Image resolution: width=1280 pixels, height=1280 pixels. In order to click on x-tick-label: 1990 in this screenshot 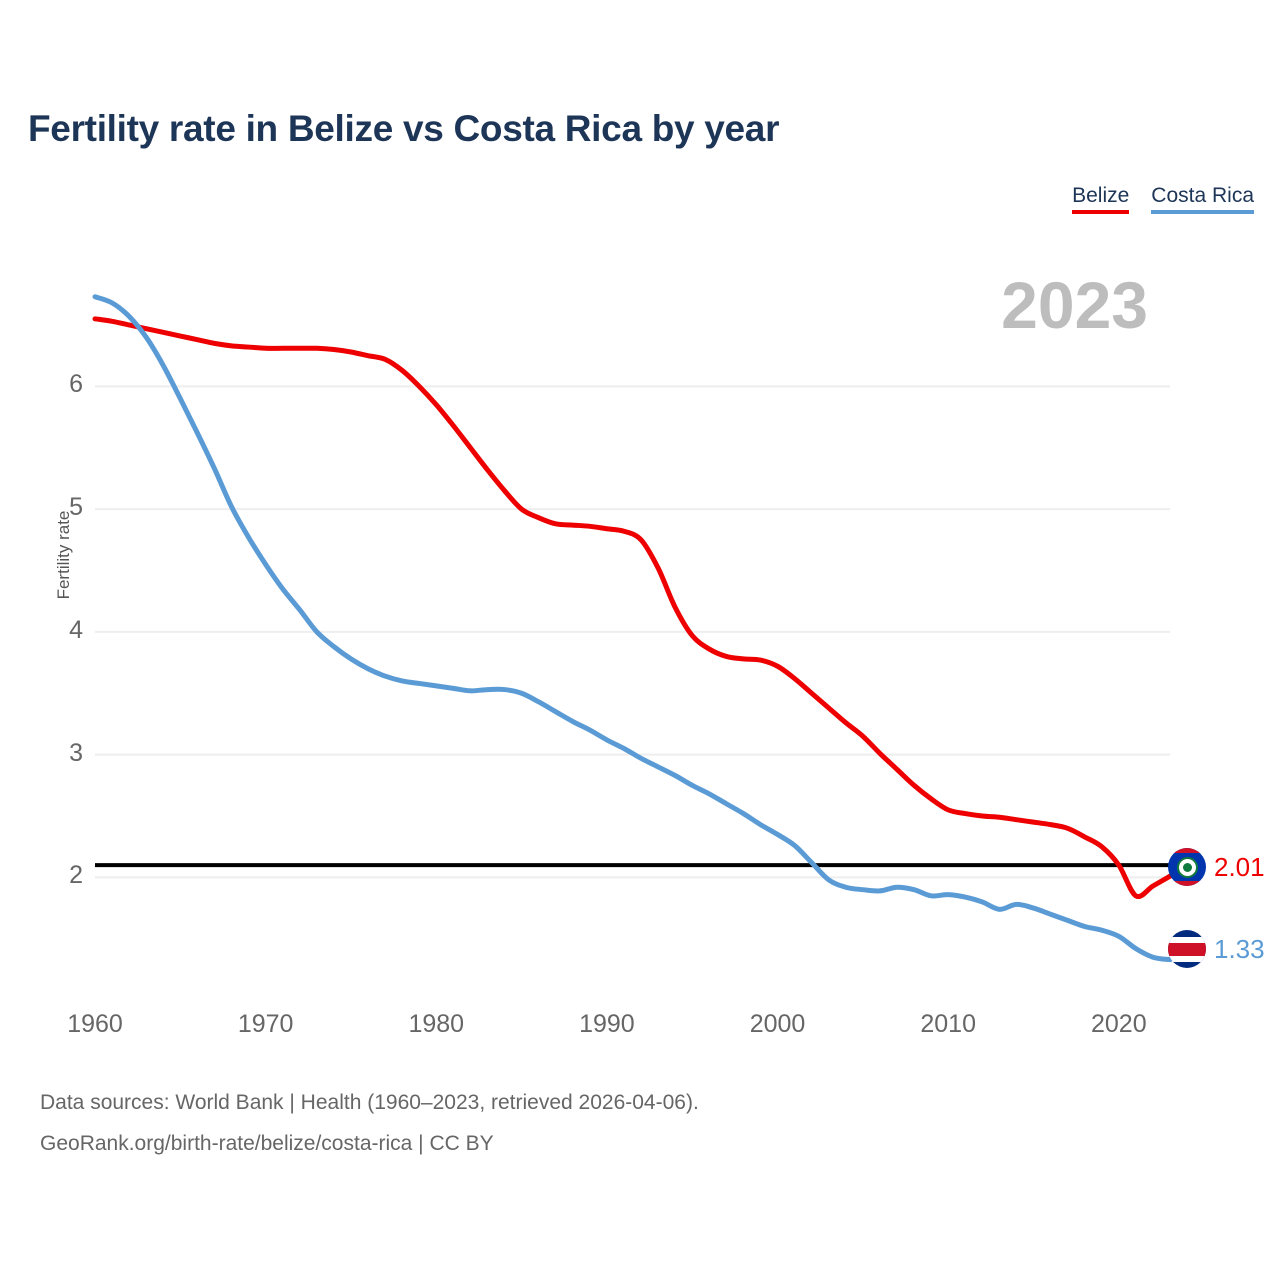, I will do `click(607, 1024)`.